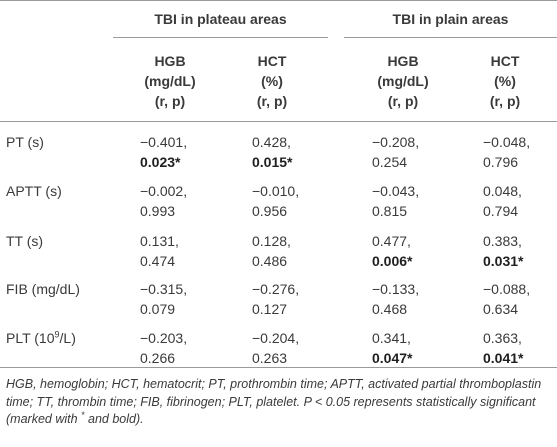  I want to click on table-cell: 0.341, 0.047*, so click(392, 348).